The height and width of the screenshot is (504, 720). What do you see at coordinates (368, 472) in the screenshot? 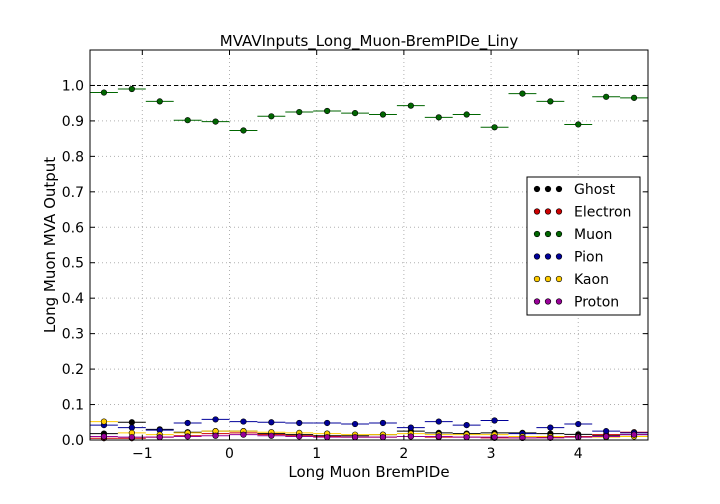
I see `x-axis-label: Long Muon BremPIDe` at bounding box center [368, 472].